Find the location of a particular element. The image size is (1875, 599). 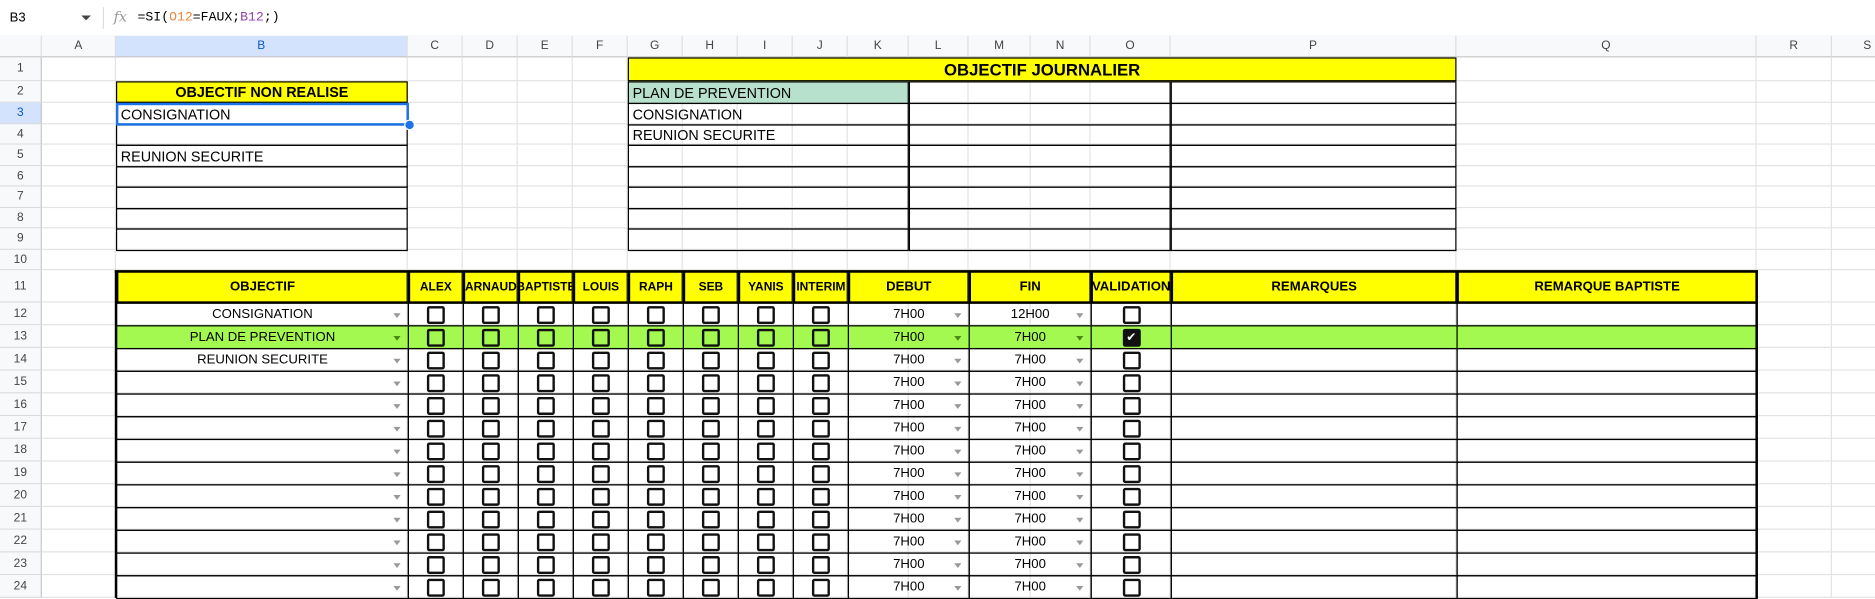

name-box-dropdown-icon is located at coordinates (86, 18).